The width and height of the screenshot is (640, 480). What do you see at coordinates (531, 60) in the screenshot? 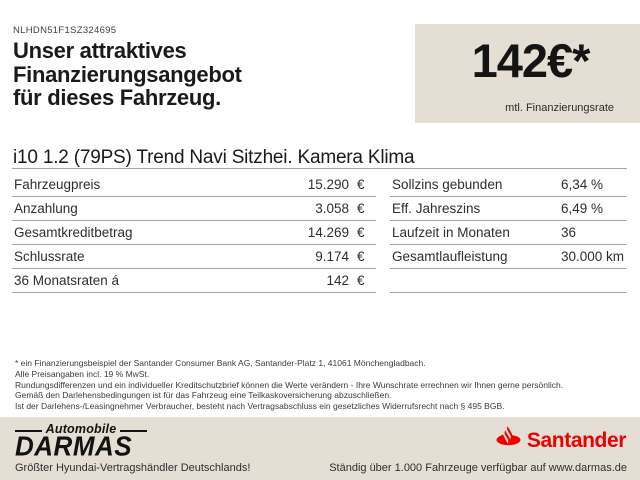
I see `monthly-rate-amount: 142€*` at bounding box center [531, 60].